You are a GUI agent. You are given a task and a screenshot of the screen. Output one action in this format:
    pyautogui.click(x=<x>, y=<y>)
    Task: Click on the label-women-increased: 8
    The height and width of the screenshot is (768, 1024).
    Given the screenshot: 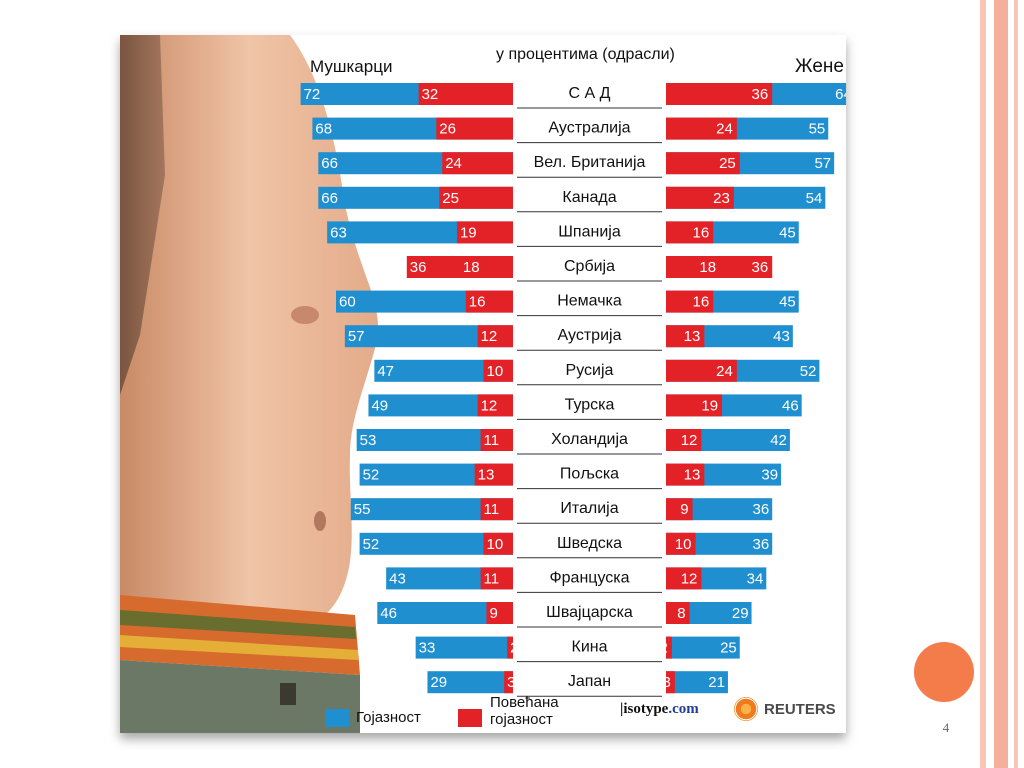 What is the action you would take?
    pyautogui.click(x=681, y=613)
    